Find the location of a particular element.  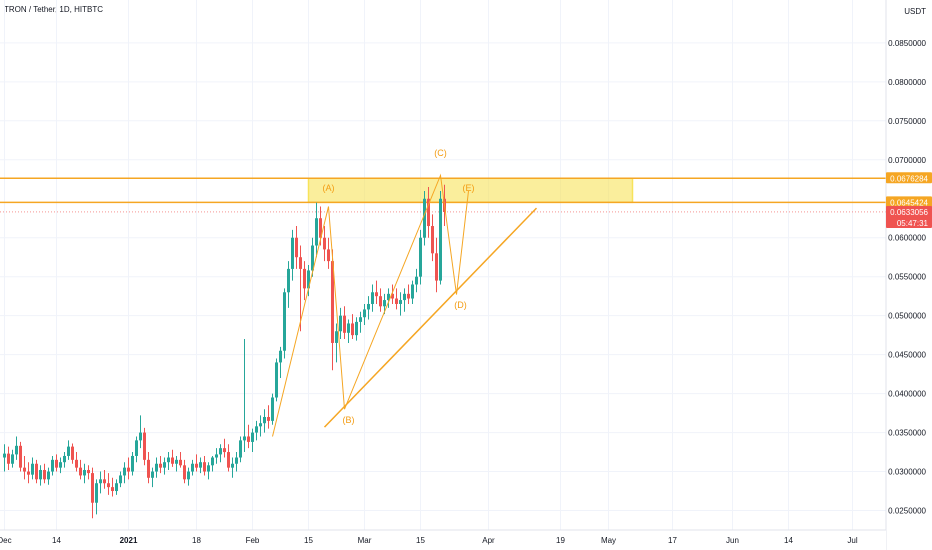

time-tick-label: 14 is located at coordinates (788, 540).